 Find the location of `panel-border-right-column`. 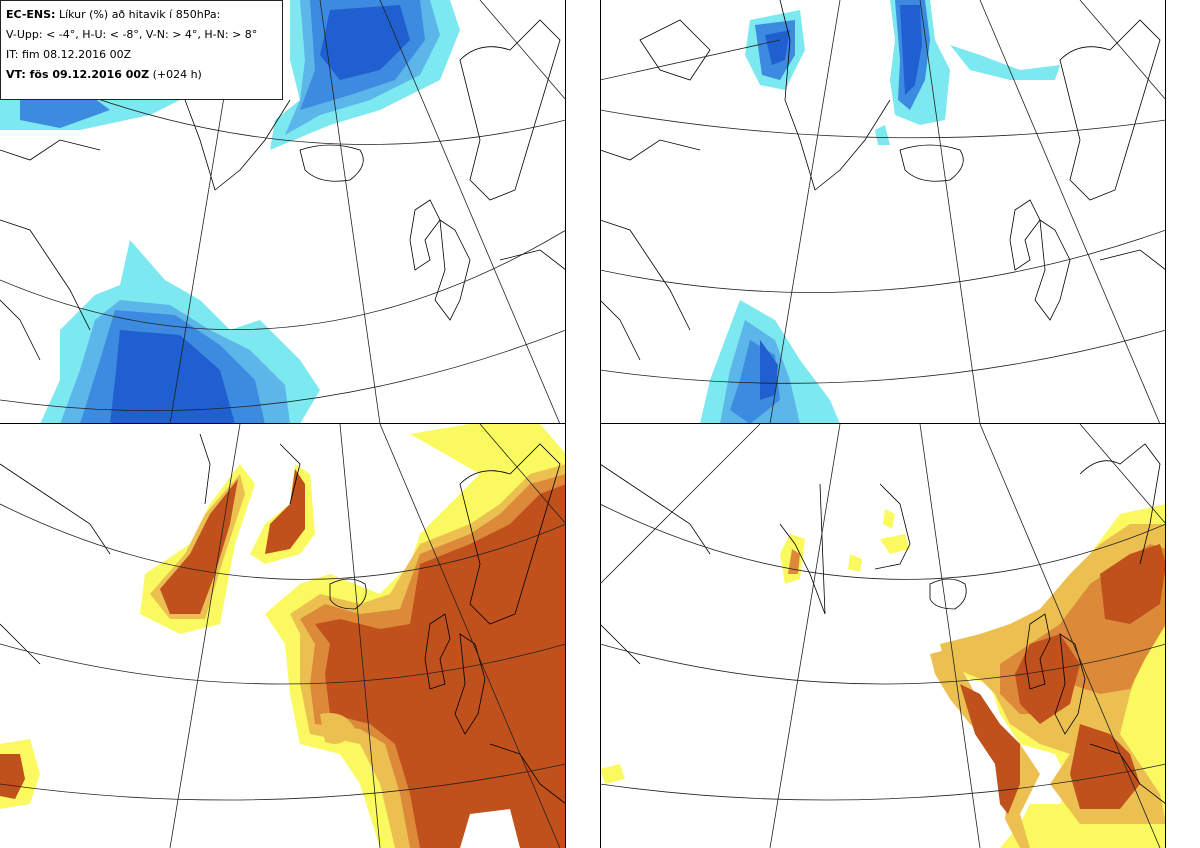

panel-border-right-column is located at coordinates (600, 424).